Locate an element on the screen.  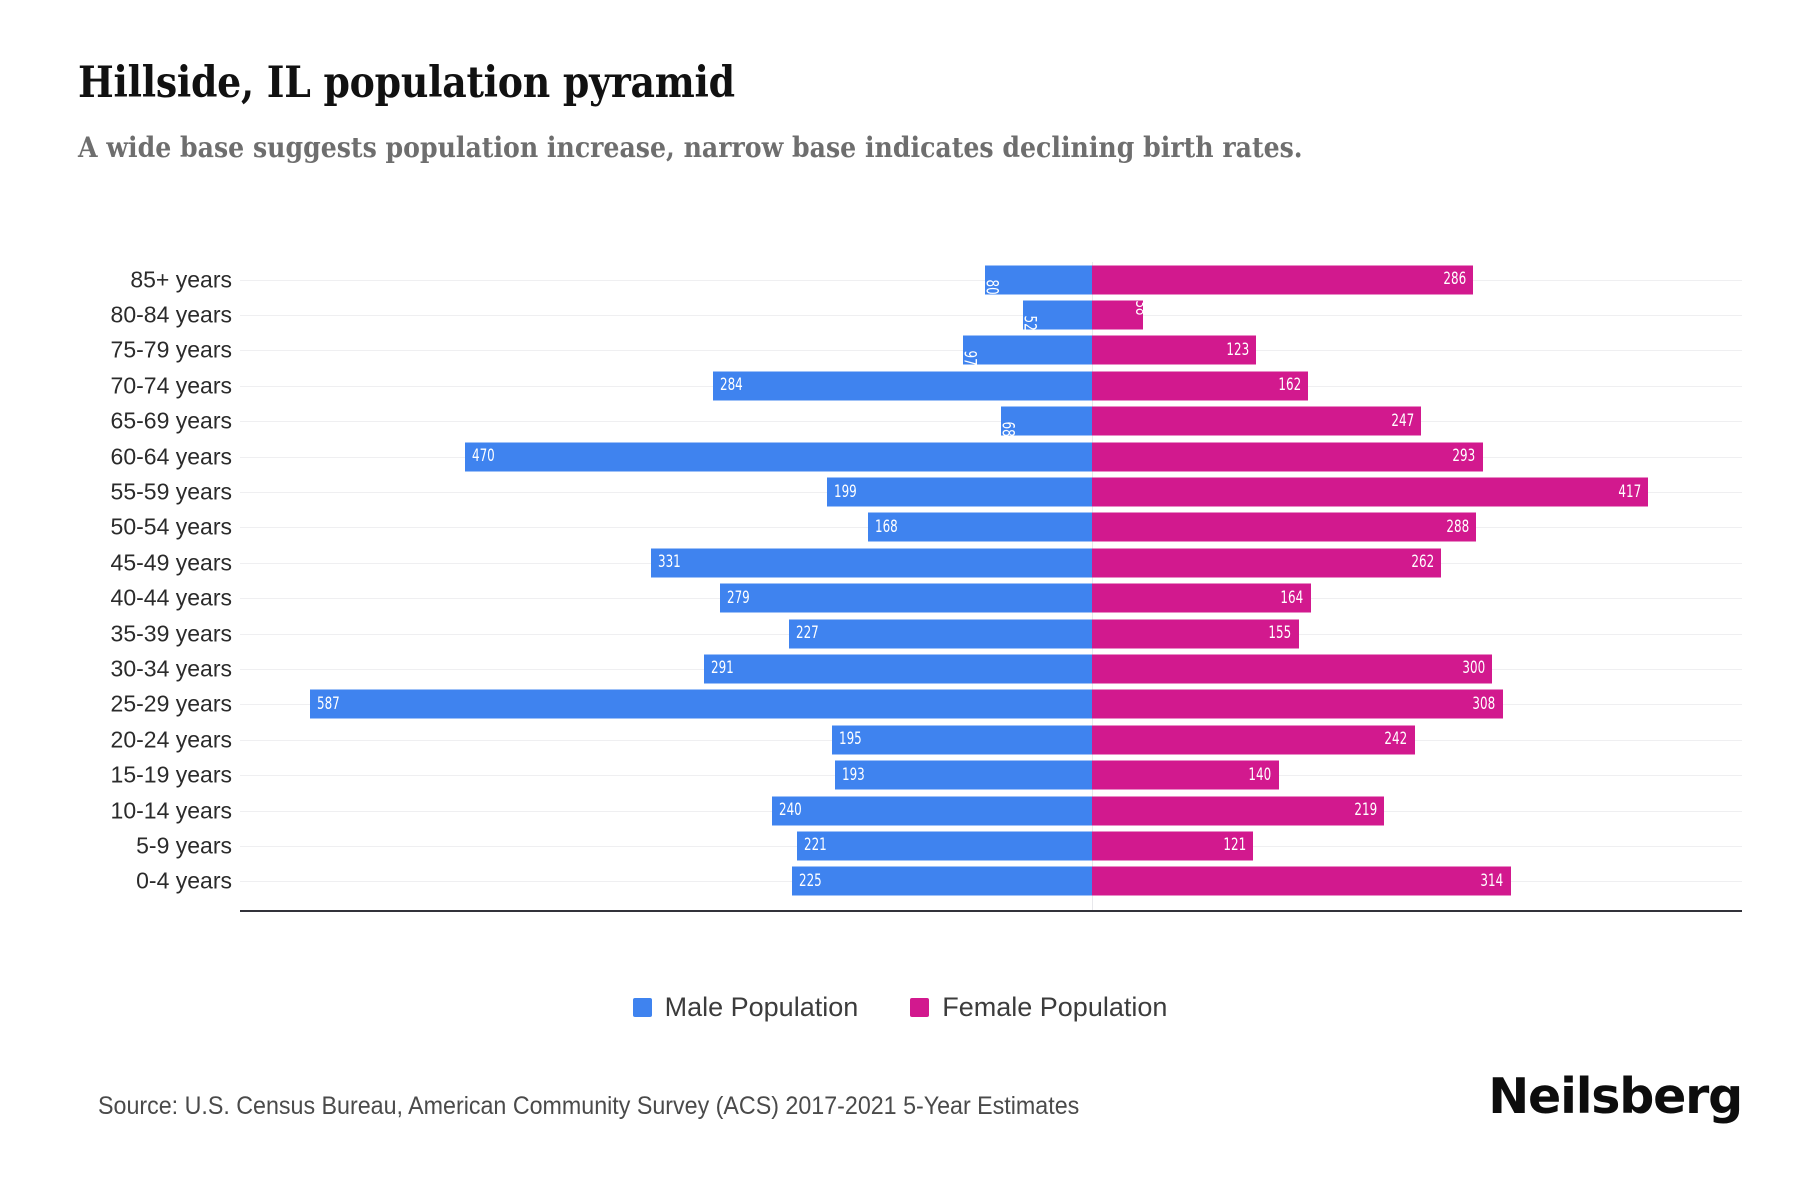
legend-label-female: Female Population is located at coordinates (1055, 1007).